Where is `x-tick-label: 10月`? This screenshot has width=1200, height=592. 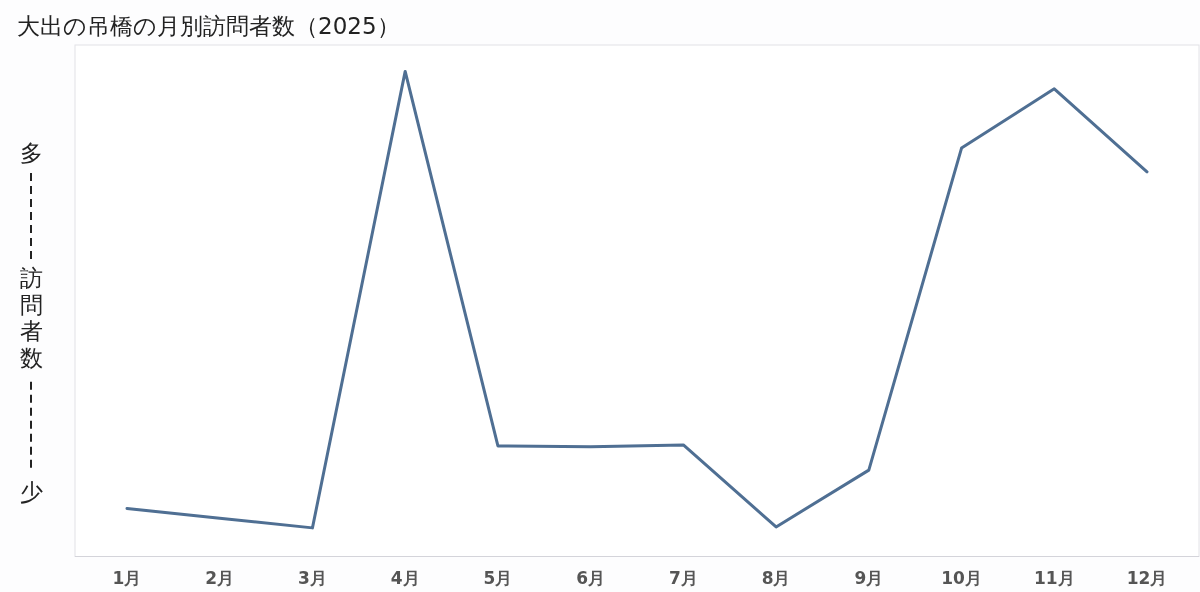 x-tick-label: 10月 is located at coordinates (961, 578).